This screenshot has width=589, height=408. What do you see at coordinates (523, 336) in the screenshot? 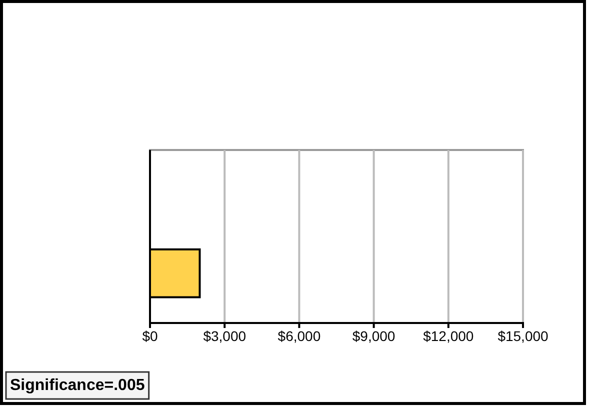
I see `x-tick-label: $15,000` at bounding box center [523, 336].